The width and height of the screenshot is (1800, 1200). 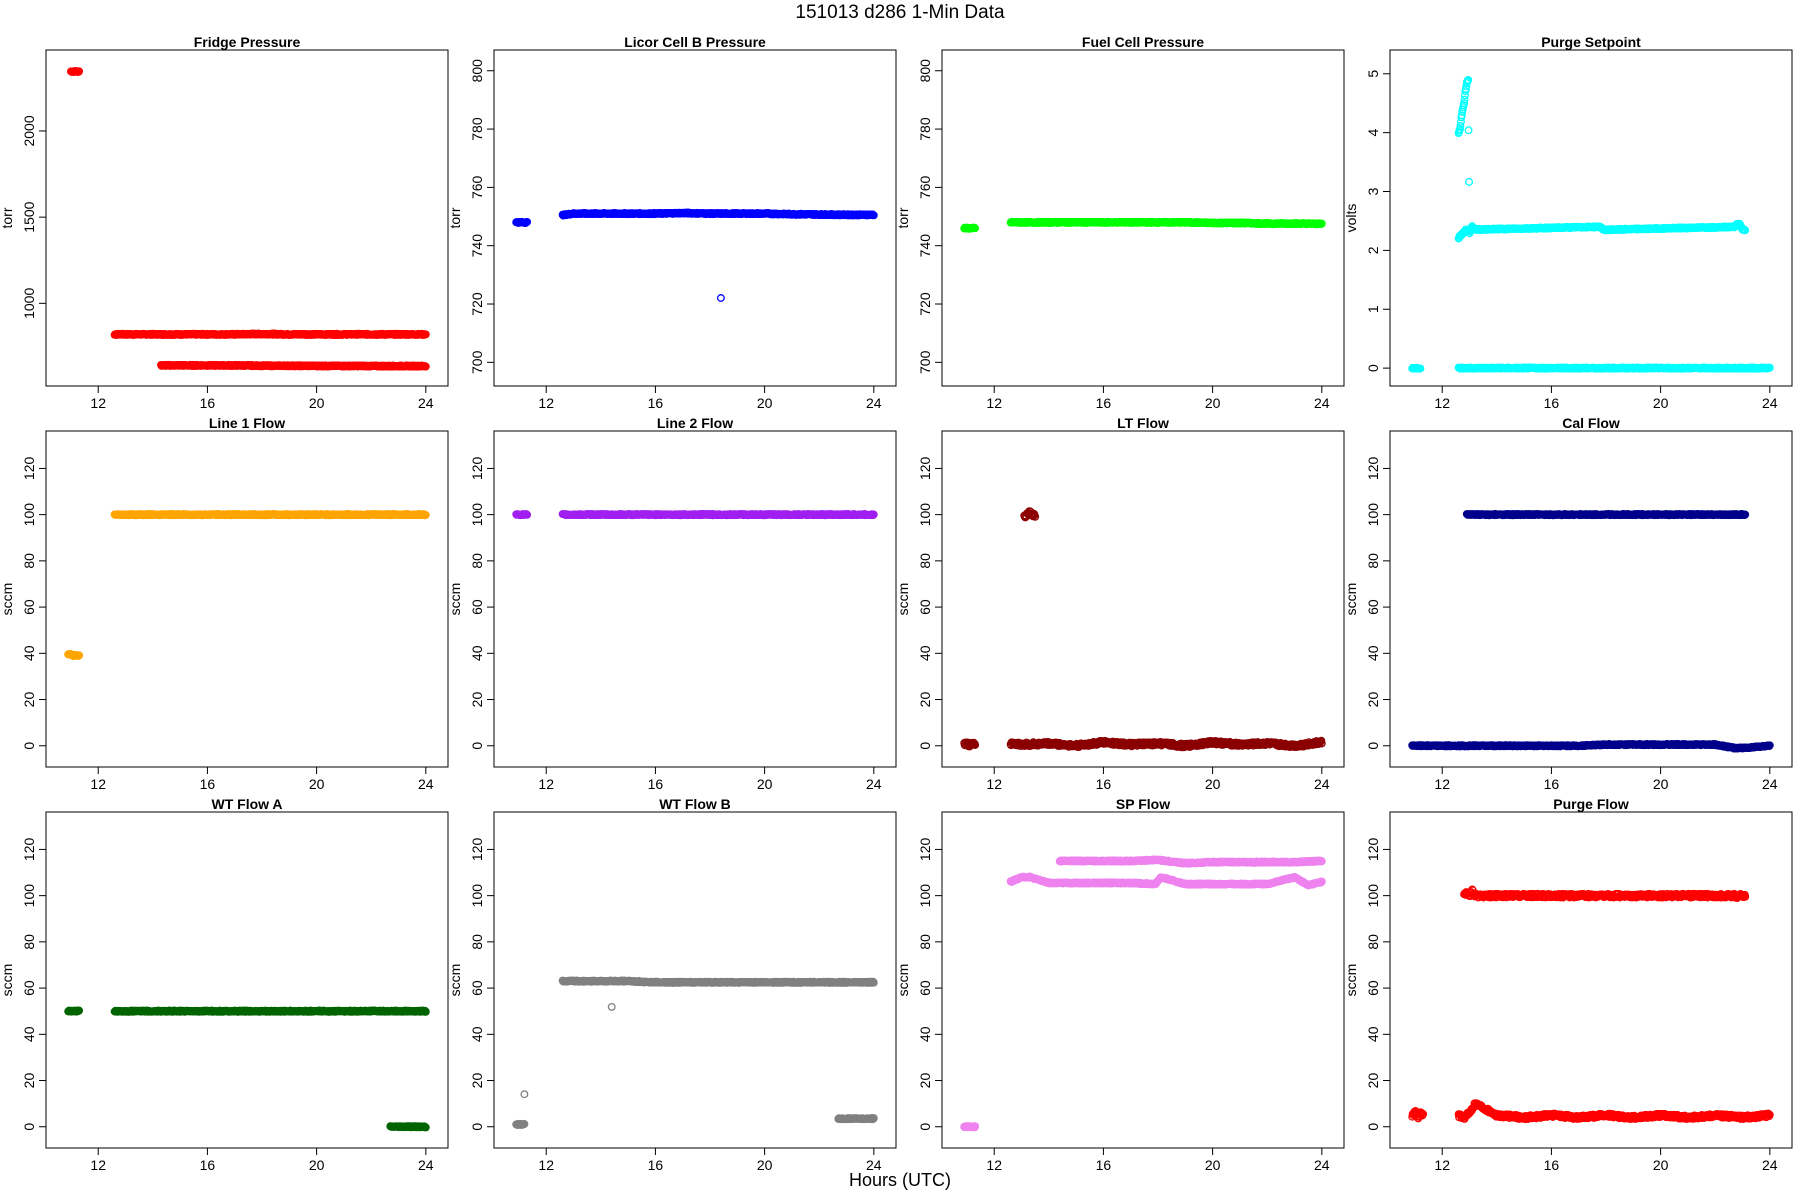 What do you see at coordinates (29, 303) in the screenshot?
I see `y-tick-label: 1000` at bounding box center [29, 303].